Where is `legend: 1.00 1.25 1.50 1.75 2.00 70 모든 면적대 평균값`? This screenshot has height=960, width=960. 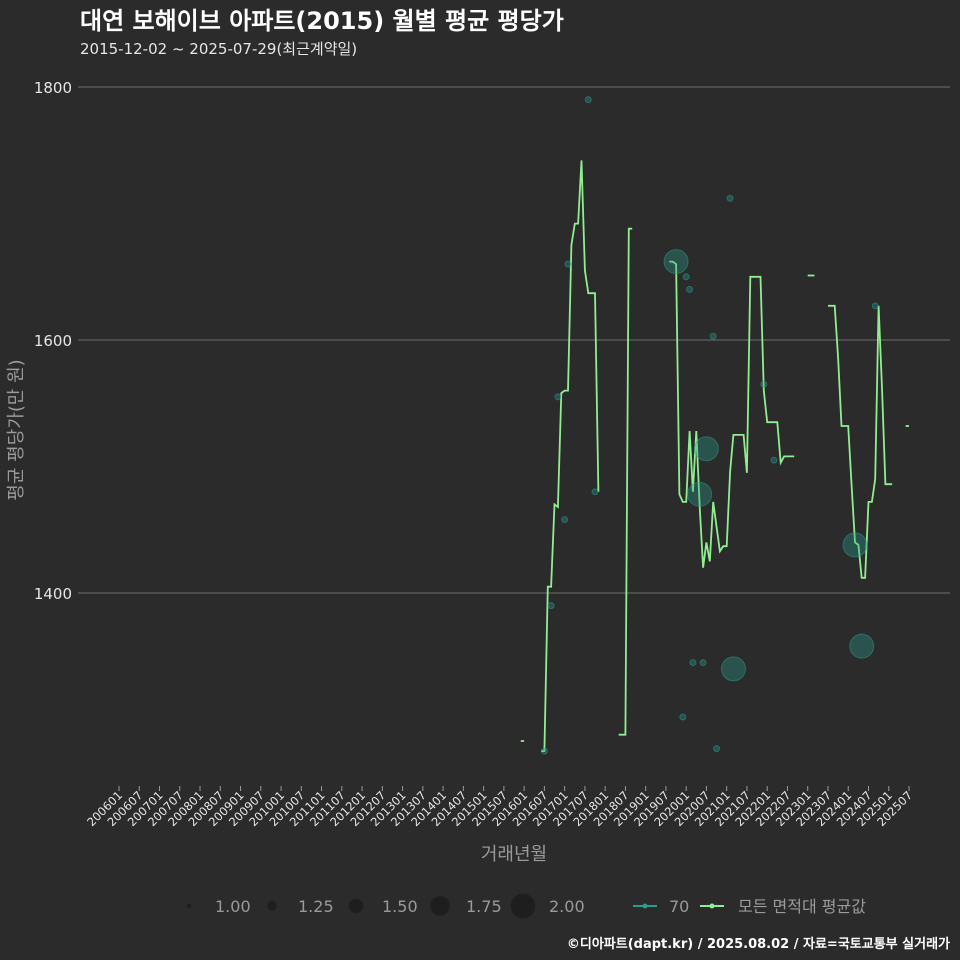 legend: 1.00 1.25 1.50 1.75 2.00 70 모든 면적대 평균값 is located at coordinates (526, 906).